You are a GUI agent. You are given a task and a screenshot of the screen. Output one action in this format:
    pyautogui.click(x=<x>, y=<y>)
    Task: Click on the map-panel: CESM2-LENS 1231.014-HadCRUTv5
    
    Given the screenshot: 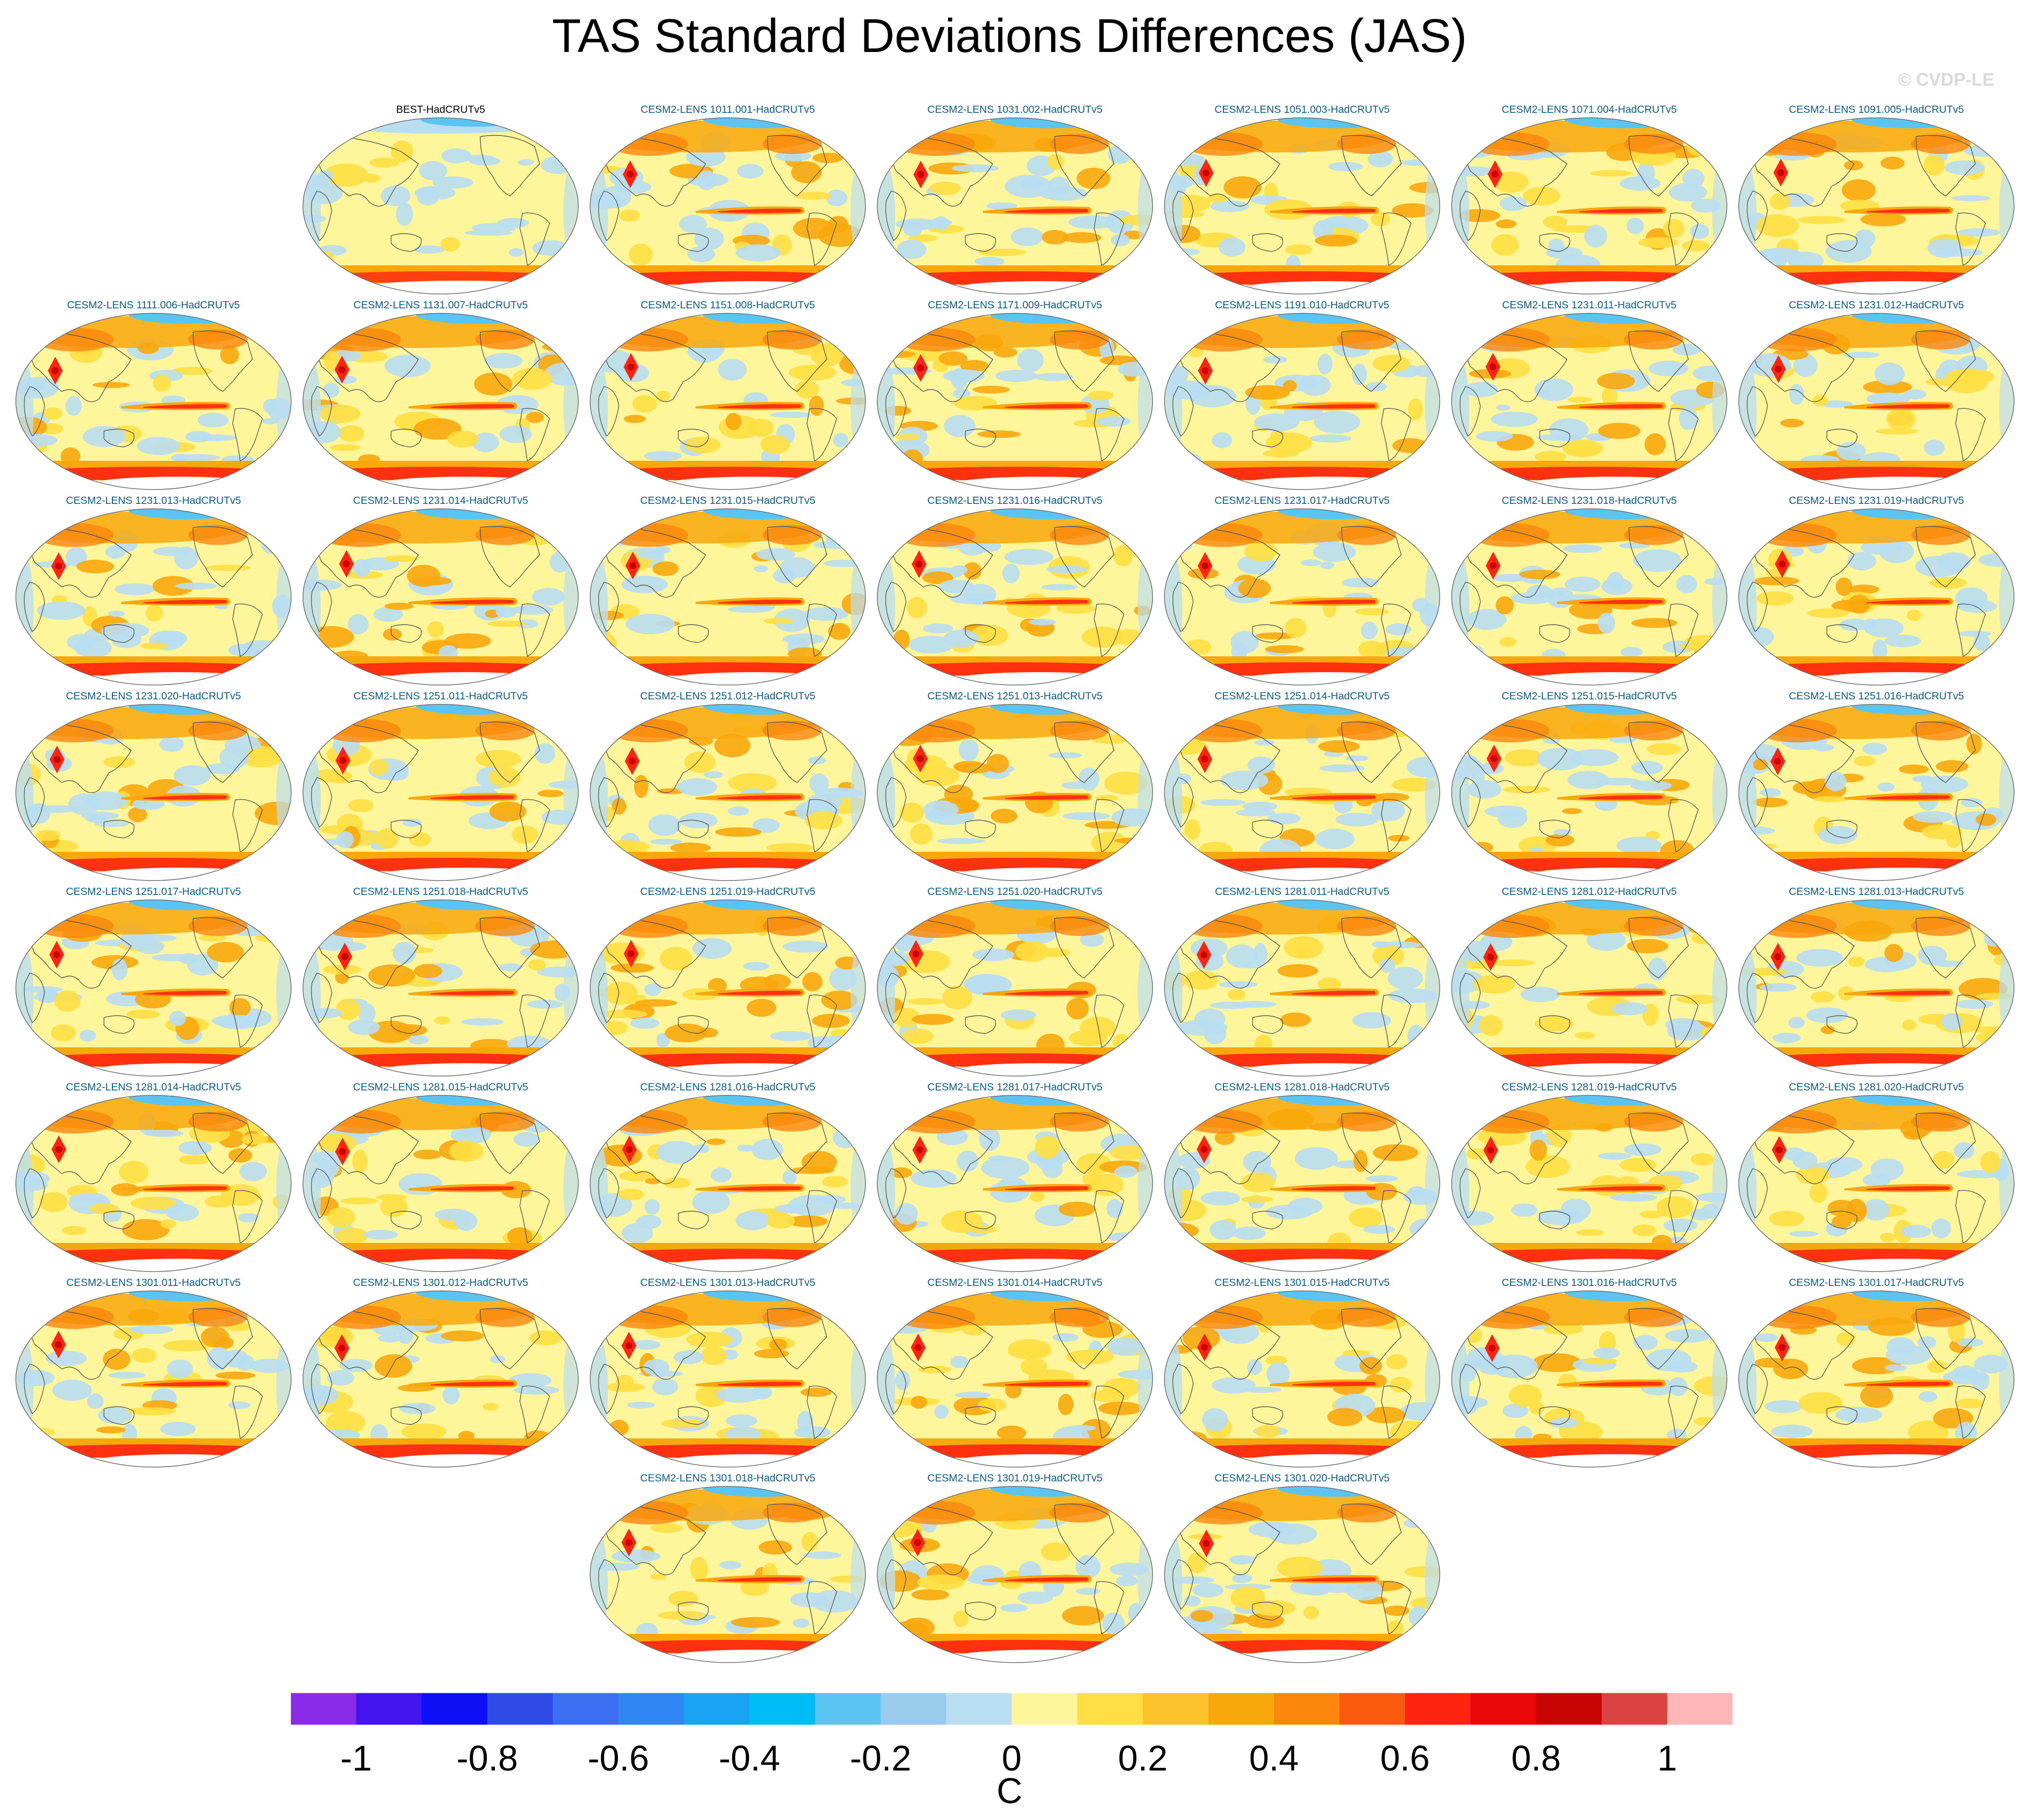 What is the action you would take?
    pyautogui.click(x=440, y=594)
    